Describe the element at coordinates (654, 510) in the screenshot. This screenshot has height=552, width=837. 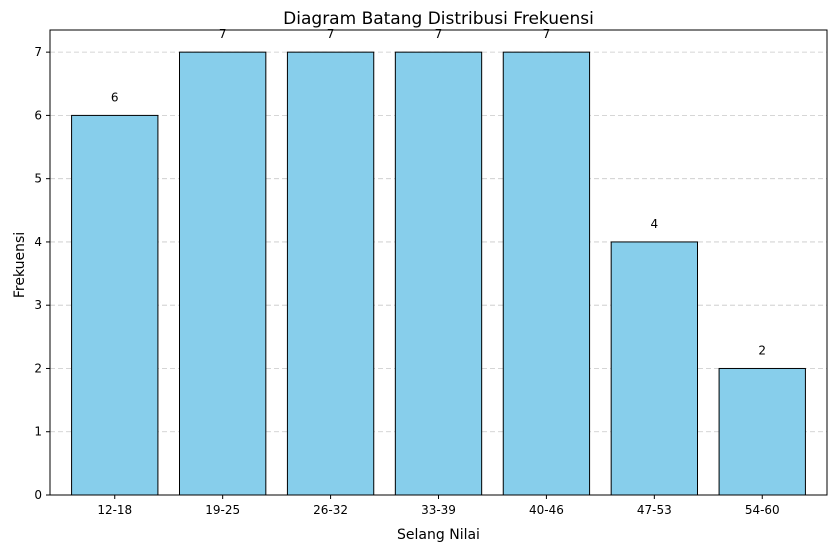
I see `x-tick-label: 47-53` at that location.